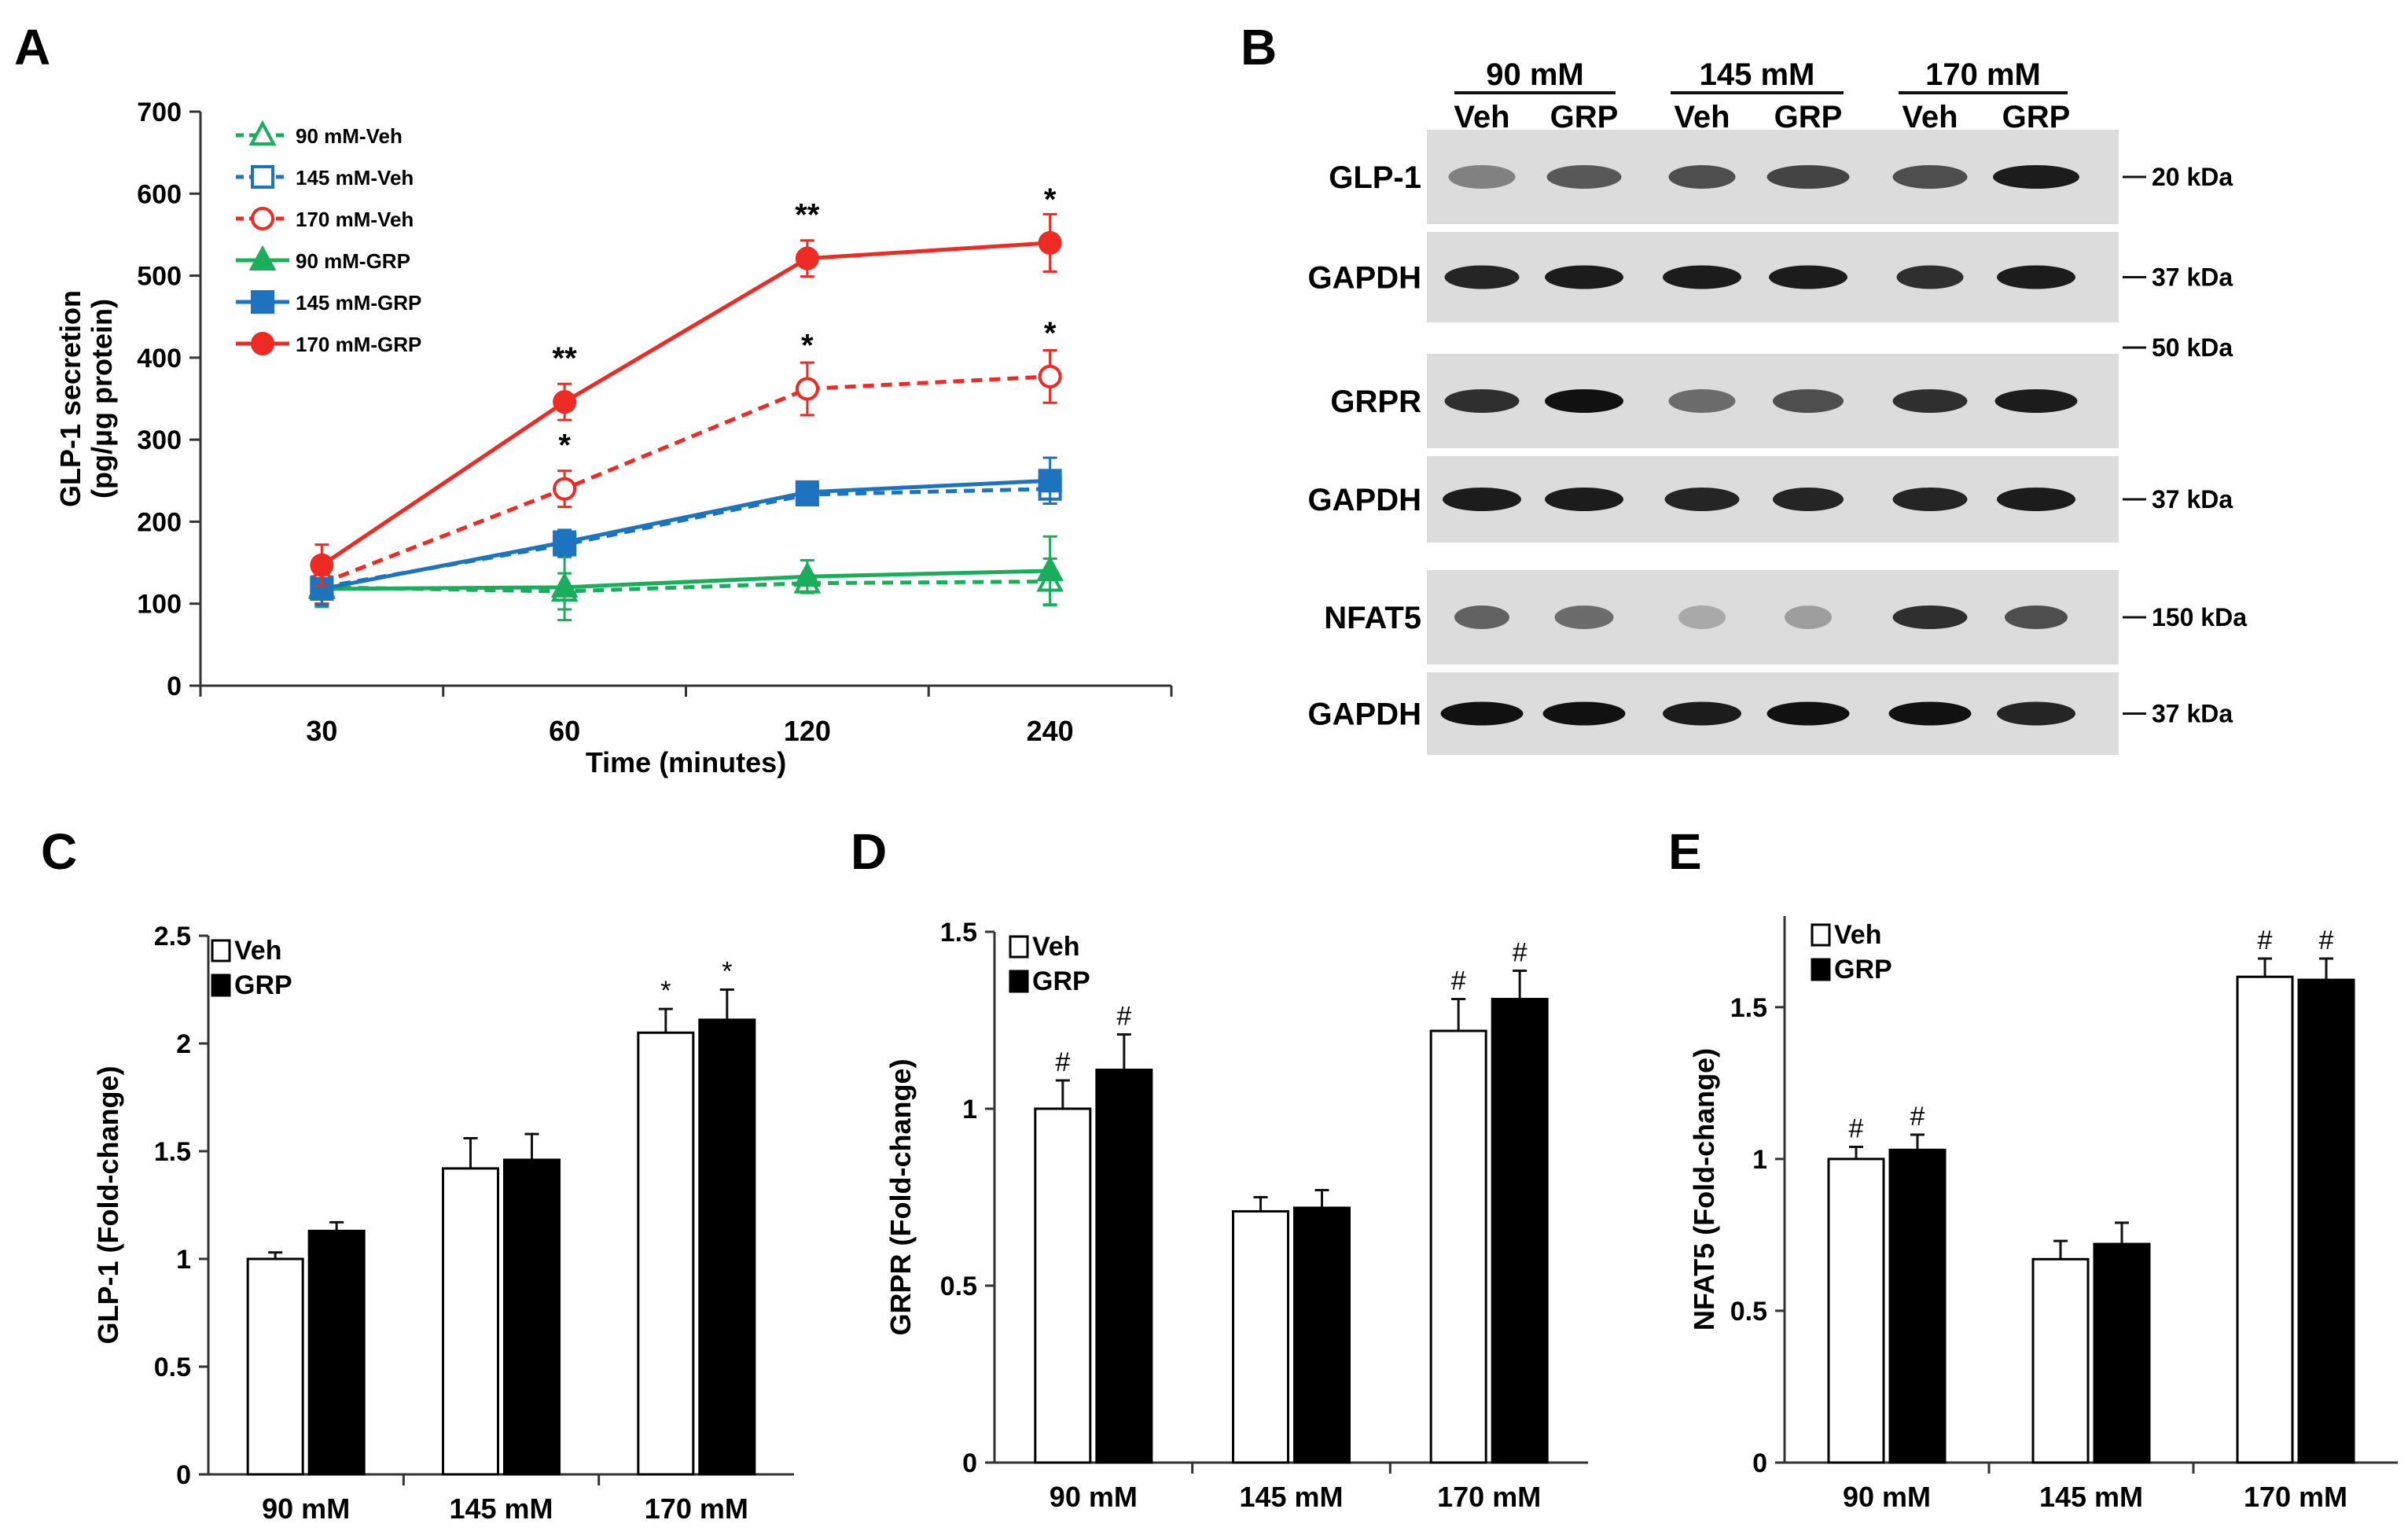  What do you see at coordinates (1375, 178) in the screenshot?
I see `blot-row-label: GLP-1` at bounding box center [1375, 178].